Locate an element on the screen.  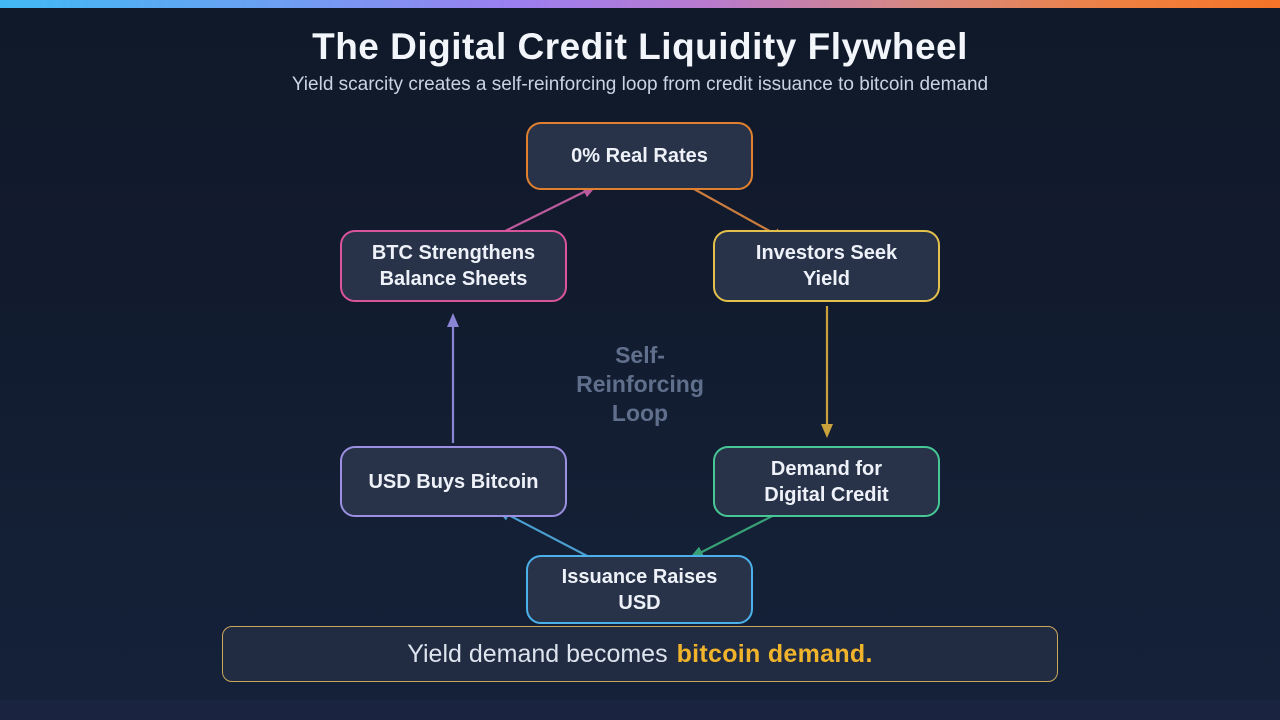
banner-highlight-text: bitcoin demand. is located at coordinates (774, 653).